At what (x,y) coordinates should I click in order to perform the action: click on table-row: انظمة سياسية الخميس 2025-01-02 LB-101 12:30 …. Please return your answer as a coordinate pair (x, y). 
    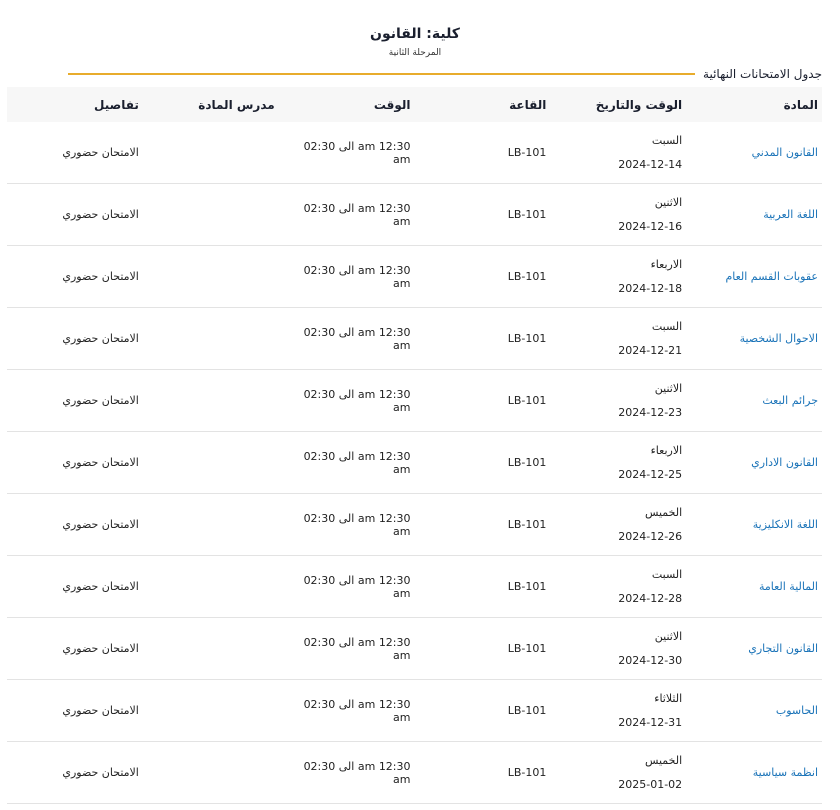
    Looking at the image, I should click on (414, 772).